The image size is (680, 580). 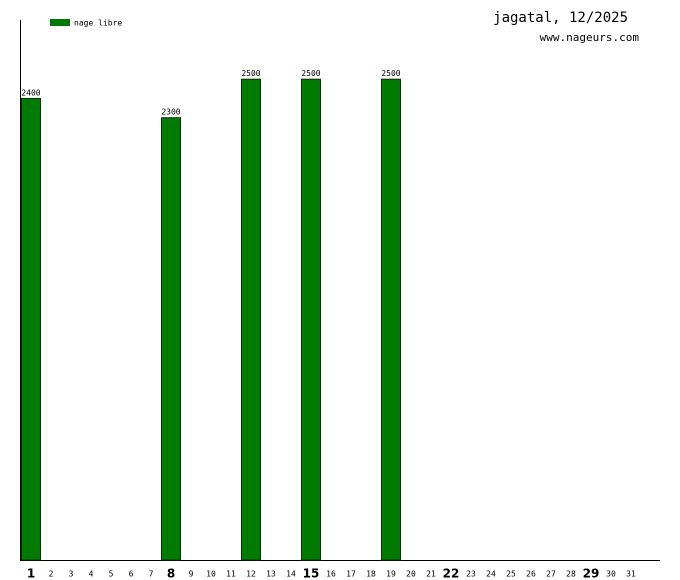 I want to click on x-tick-label: 23, so click(x=471, y=574).